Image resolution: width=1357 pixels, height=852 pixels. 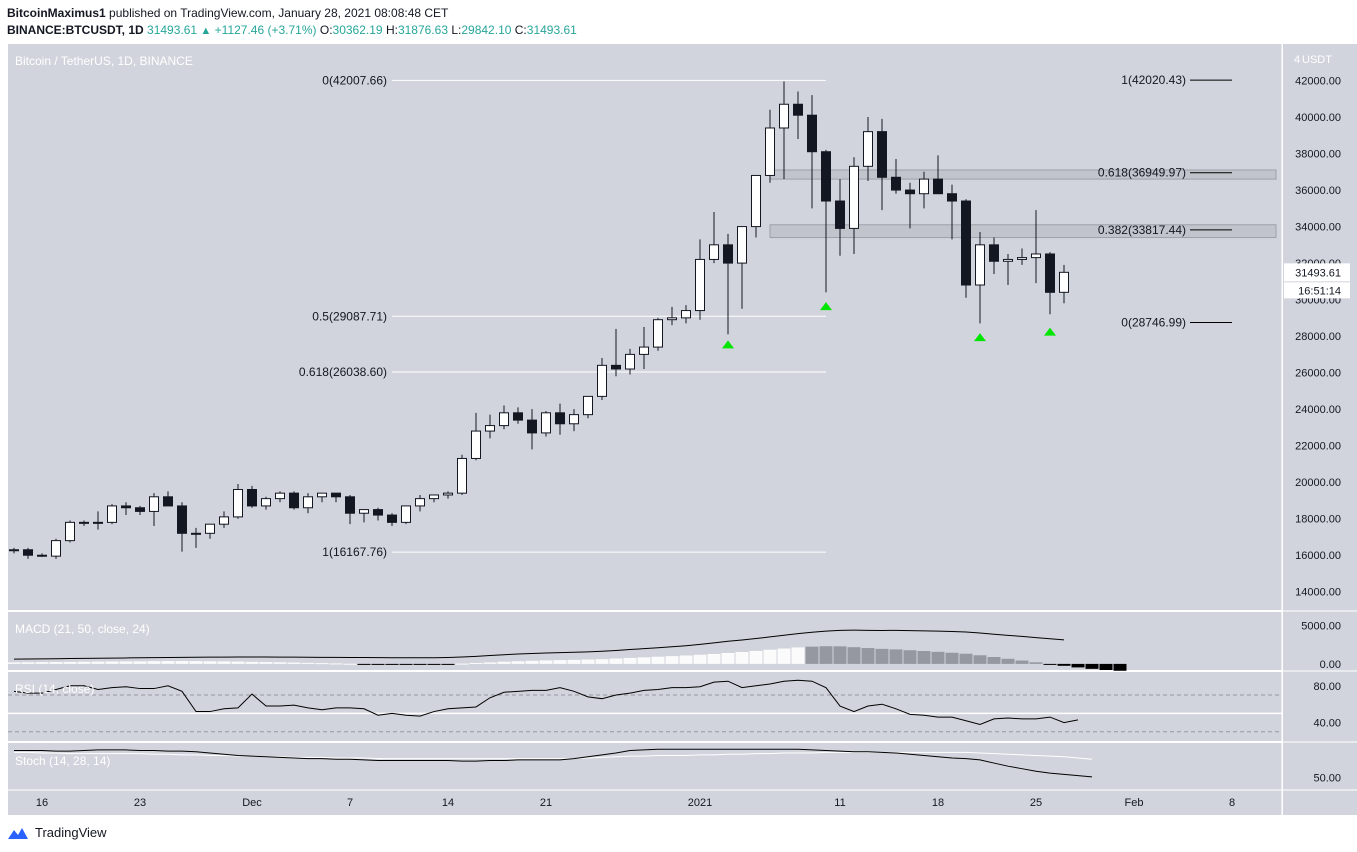 What do you see at coordinates (350, 803) in the screenshot?
I see `time-tick-label: 7` at bounding box center [350, 803].